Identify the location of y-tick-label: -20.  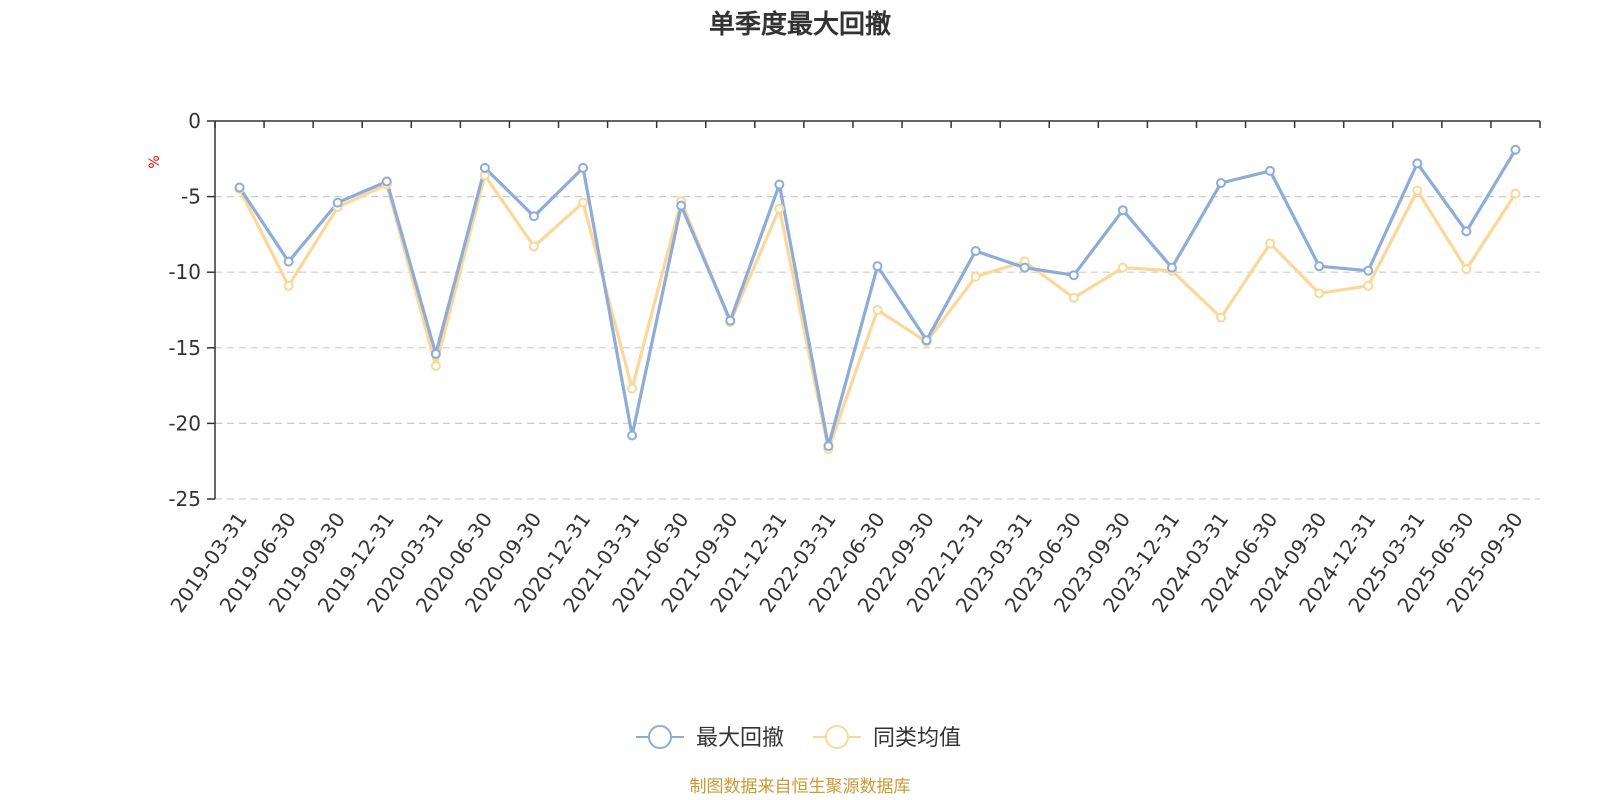
(184, 423).